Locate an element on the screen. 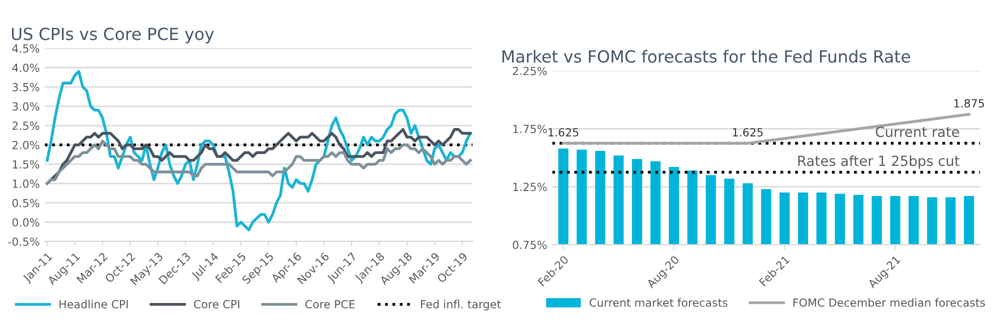 This screenshot has height=322, width=995. y-tick-label: 0.5% is located at coordinates (26, 203).